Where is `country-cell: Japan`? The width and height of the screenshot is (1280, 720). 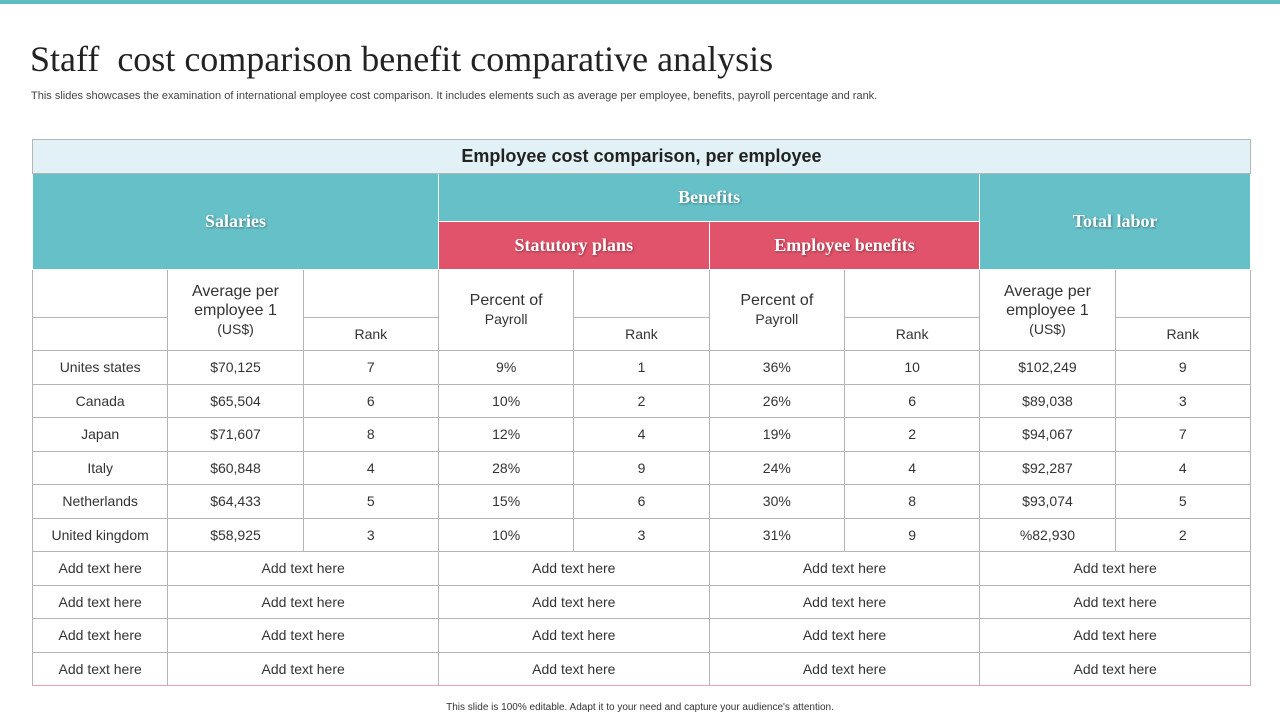 country-cell: Japan is located at coordinates (100, 434).